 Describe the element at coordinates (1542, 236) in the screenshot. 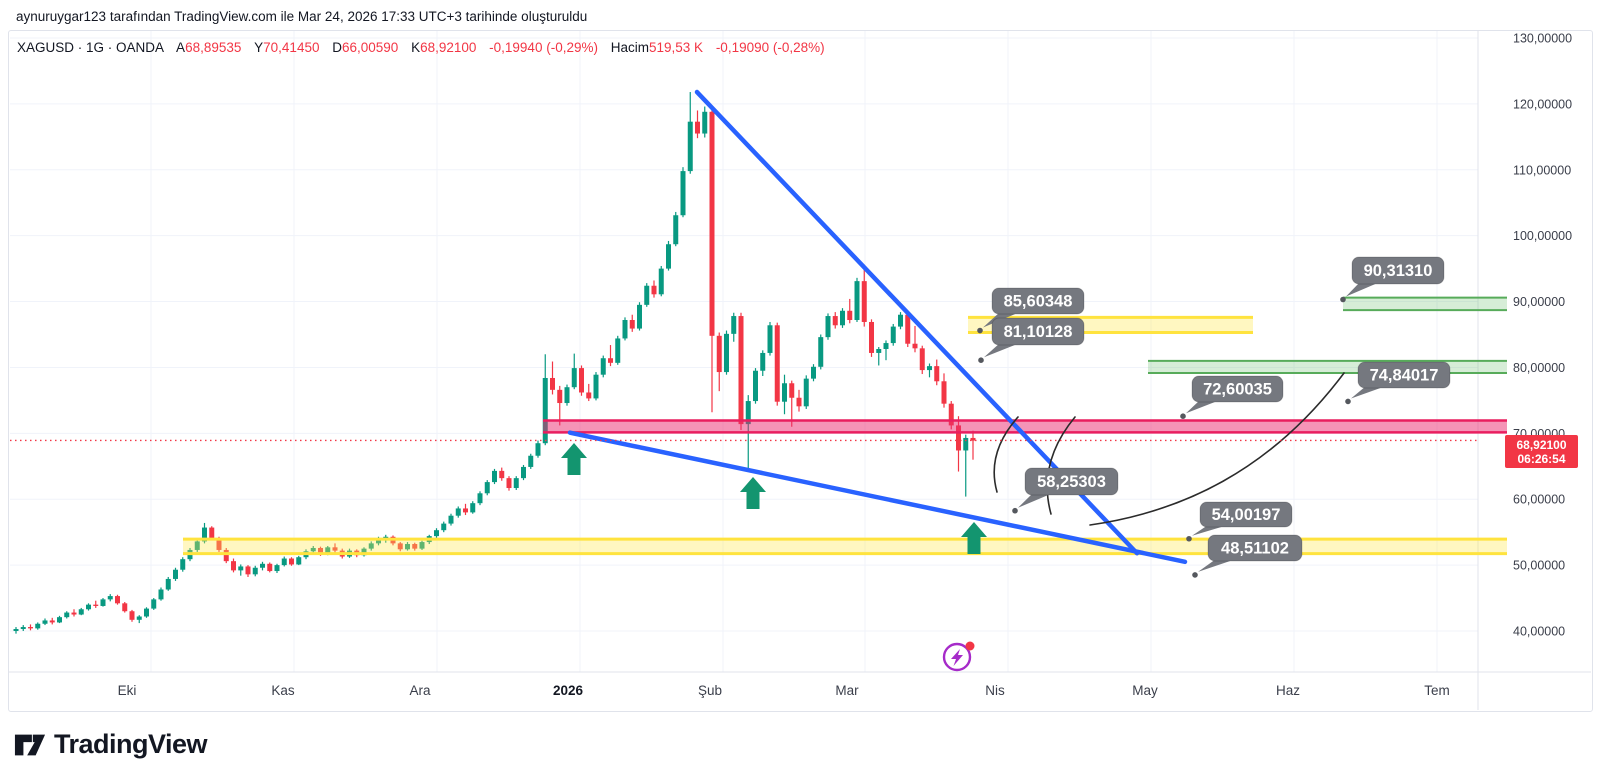

I see `price-tick-label: 100,00000` at that location.